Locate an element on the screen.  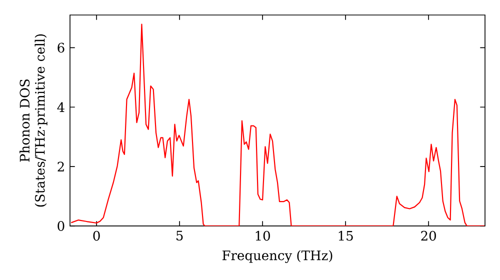
x-tick-label: 15 is located at coordinates (345, 235).